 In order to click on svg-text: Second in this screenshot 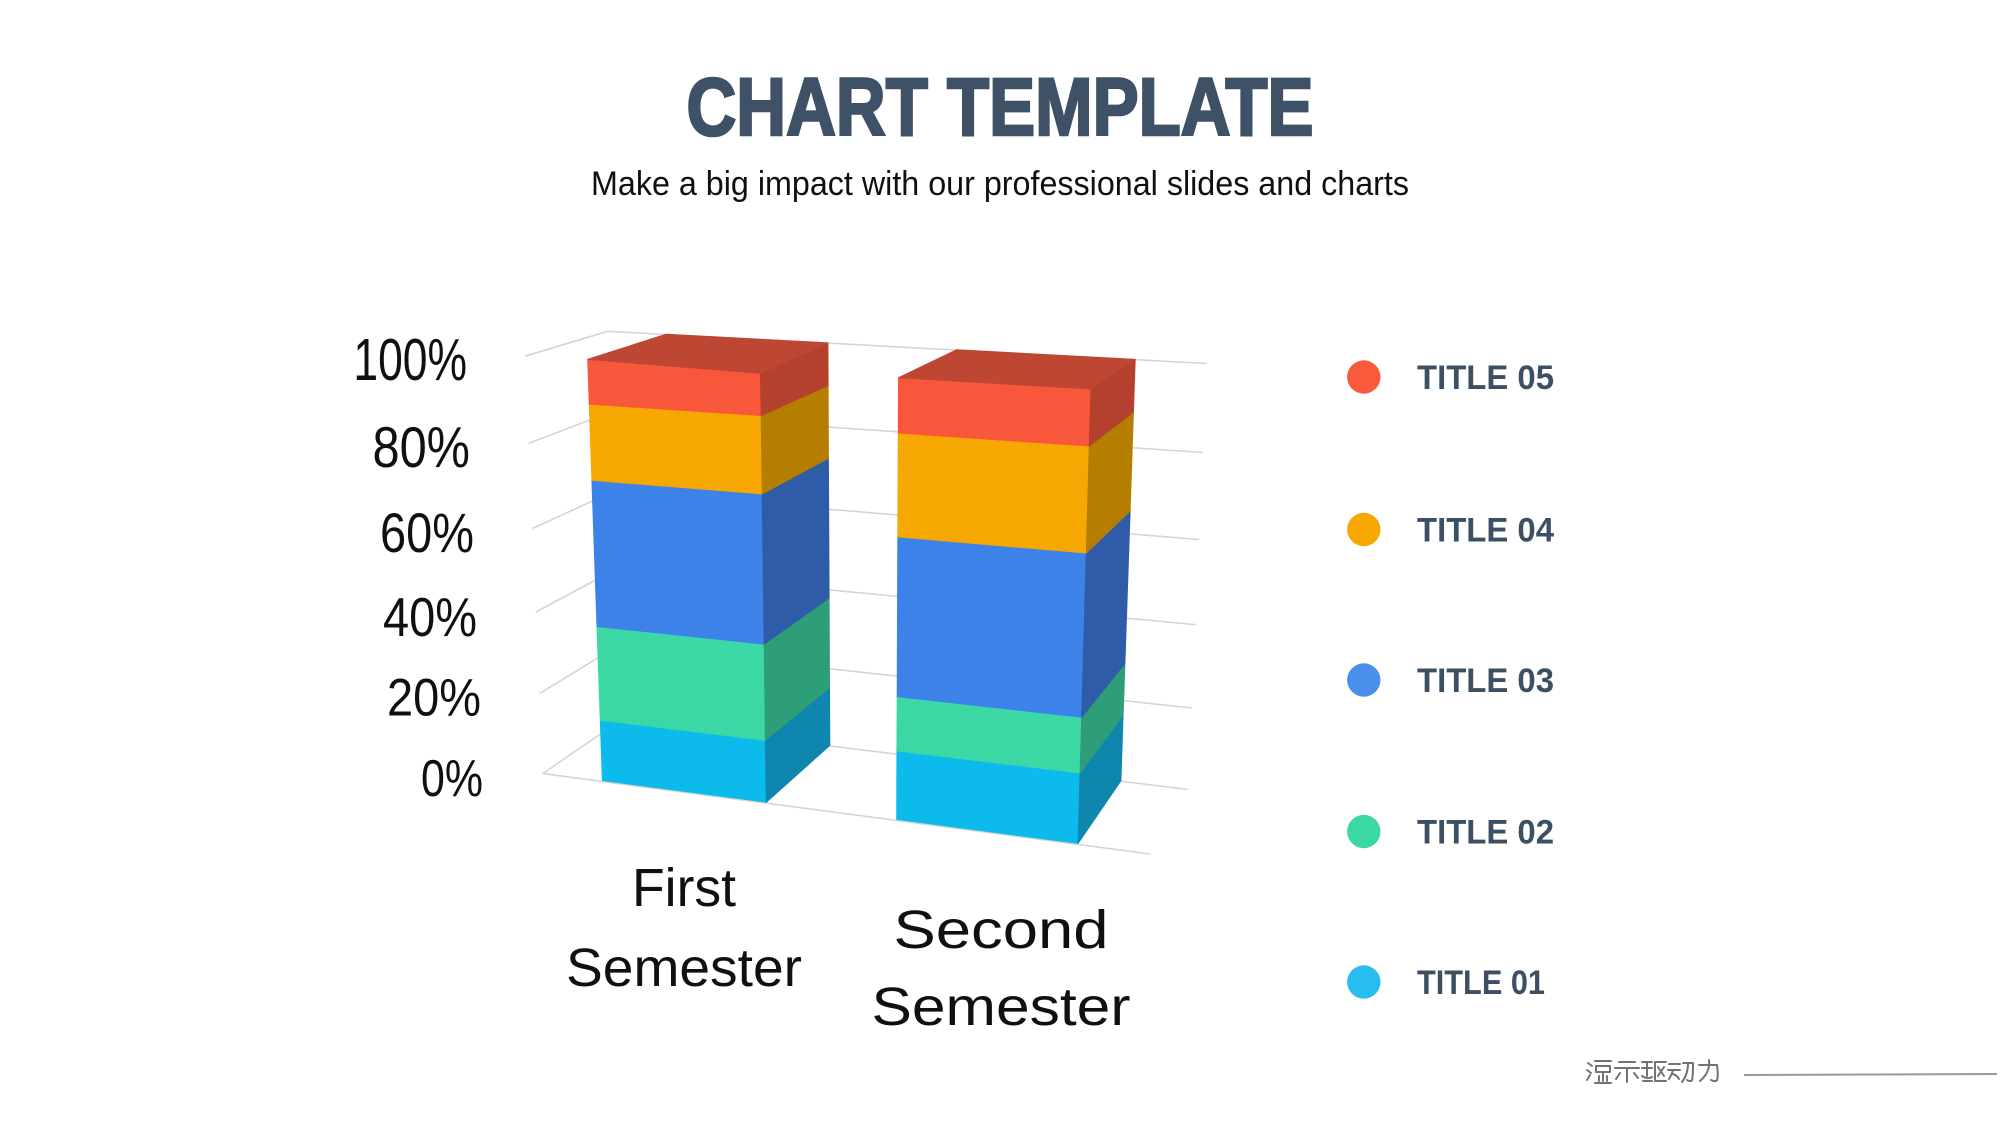, I will do `click(1001, 930)`.